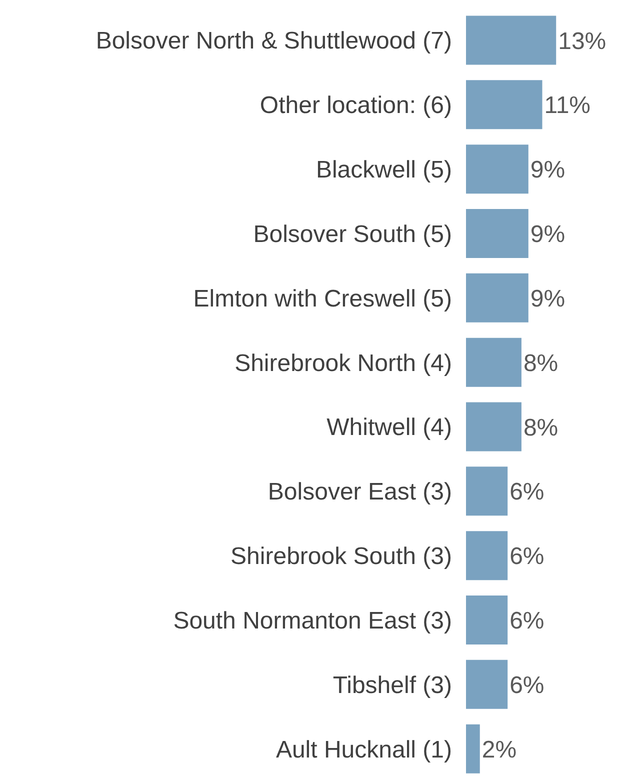 This screenshot has height=781, width=621. What do you see at coordinates (360, 492) in the screenshot?
I see `y-tick-label: Bolsover East (3)` at bounding box center [360, 492].